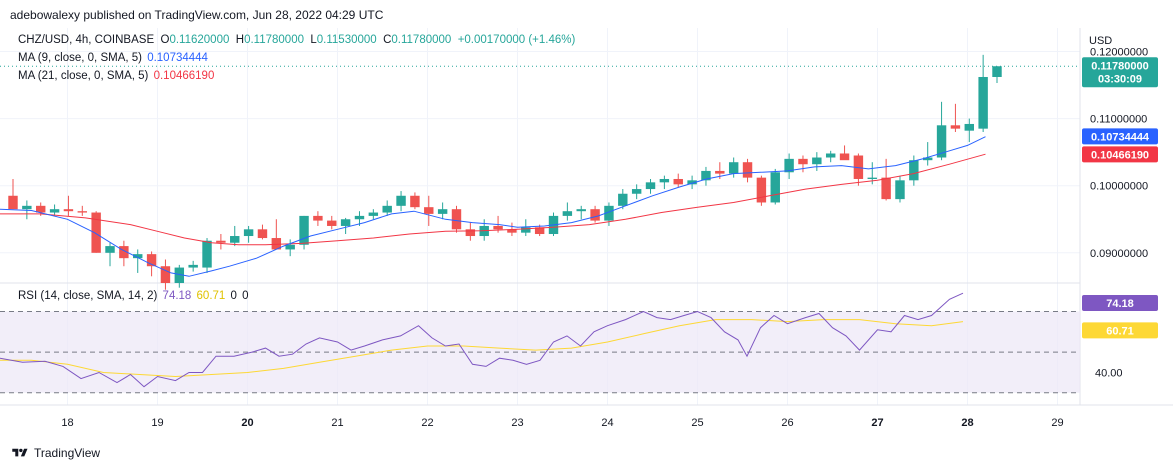 This screenshot has height=471, width=1173. I want to click on ma9-legend: MA (9, close, 0, SMA, 5) 0.10734444, so click(113, 58).